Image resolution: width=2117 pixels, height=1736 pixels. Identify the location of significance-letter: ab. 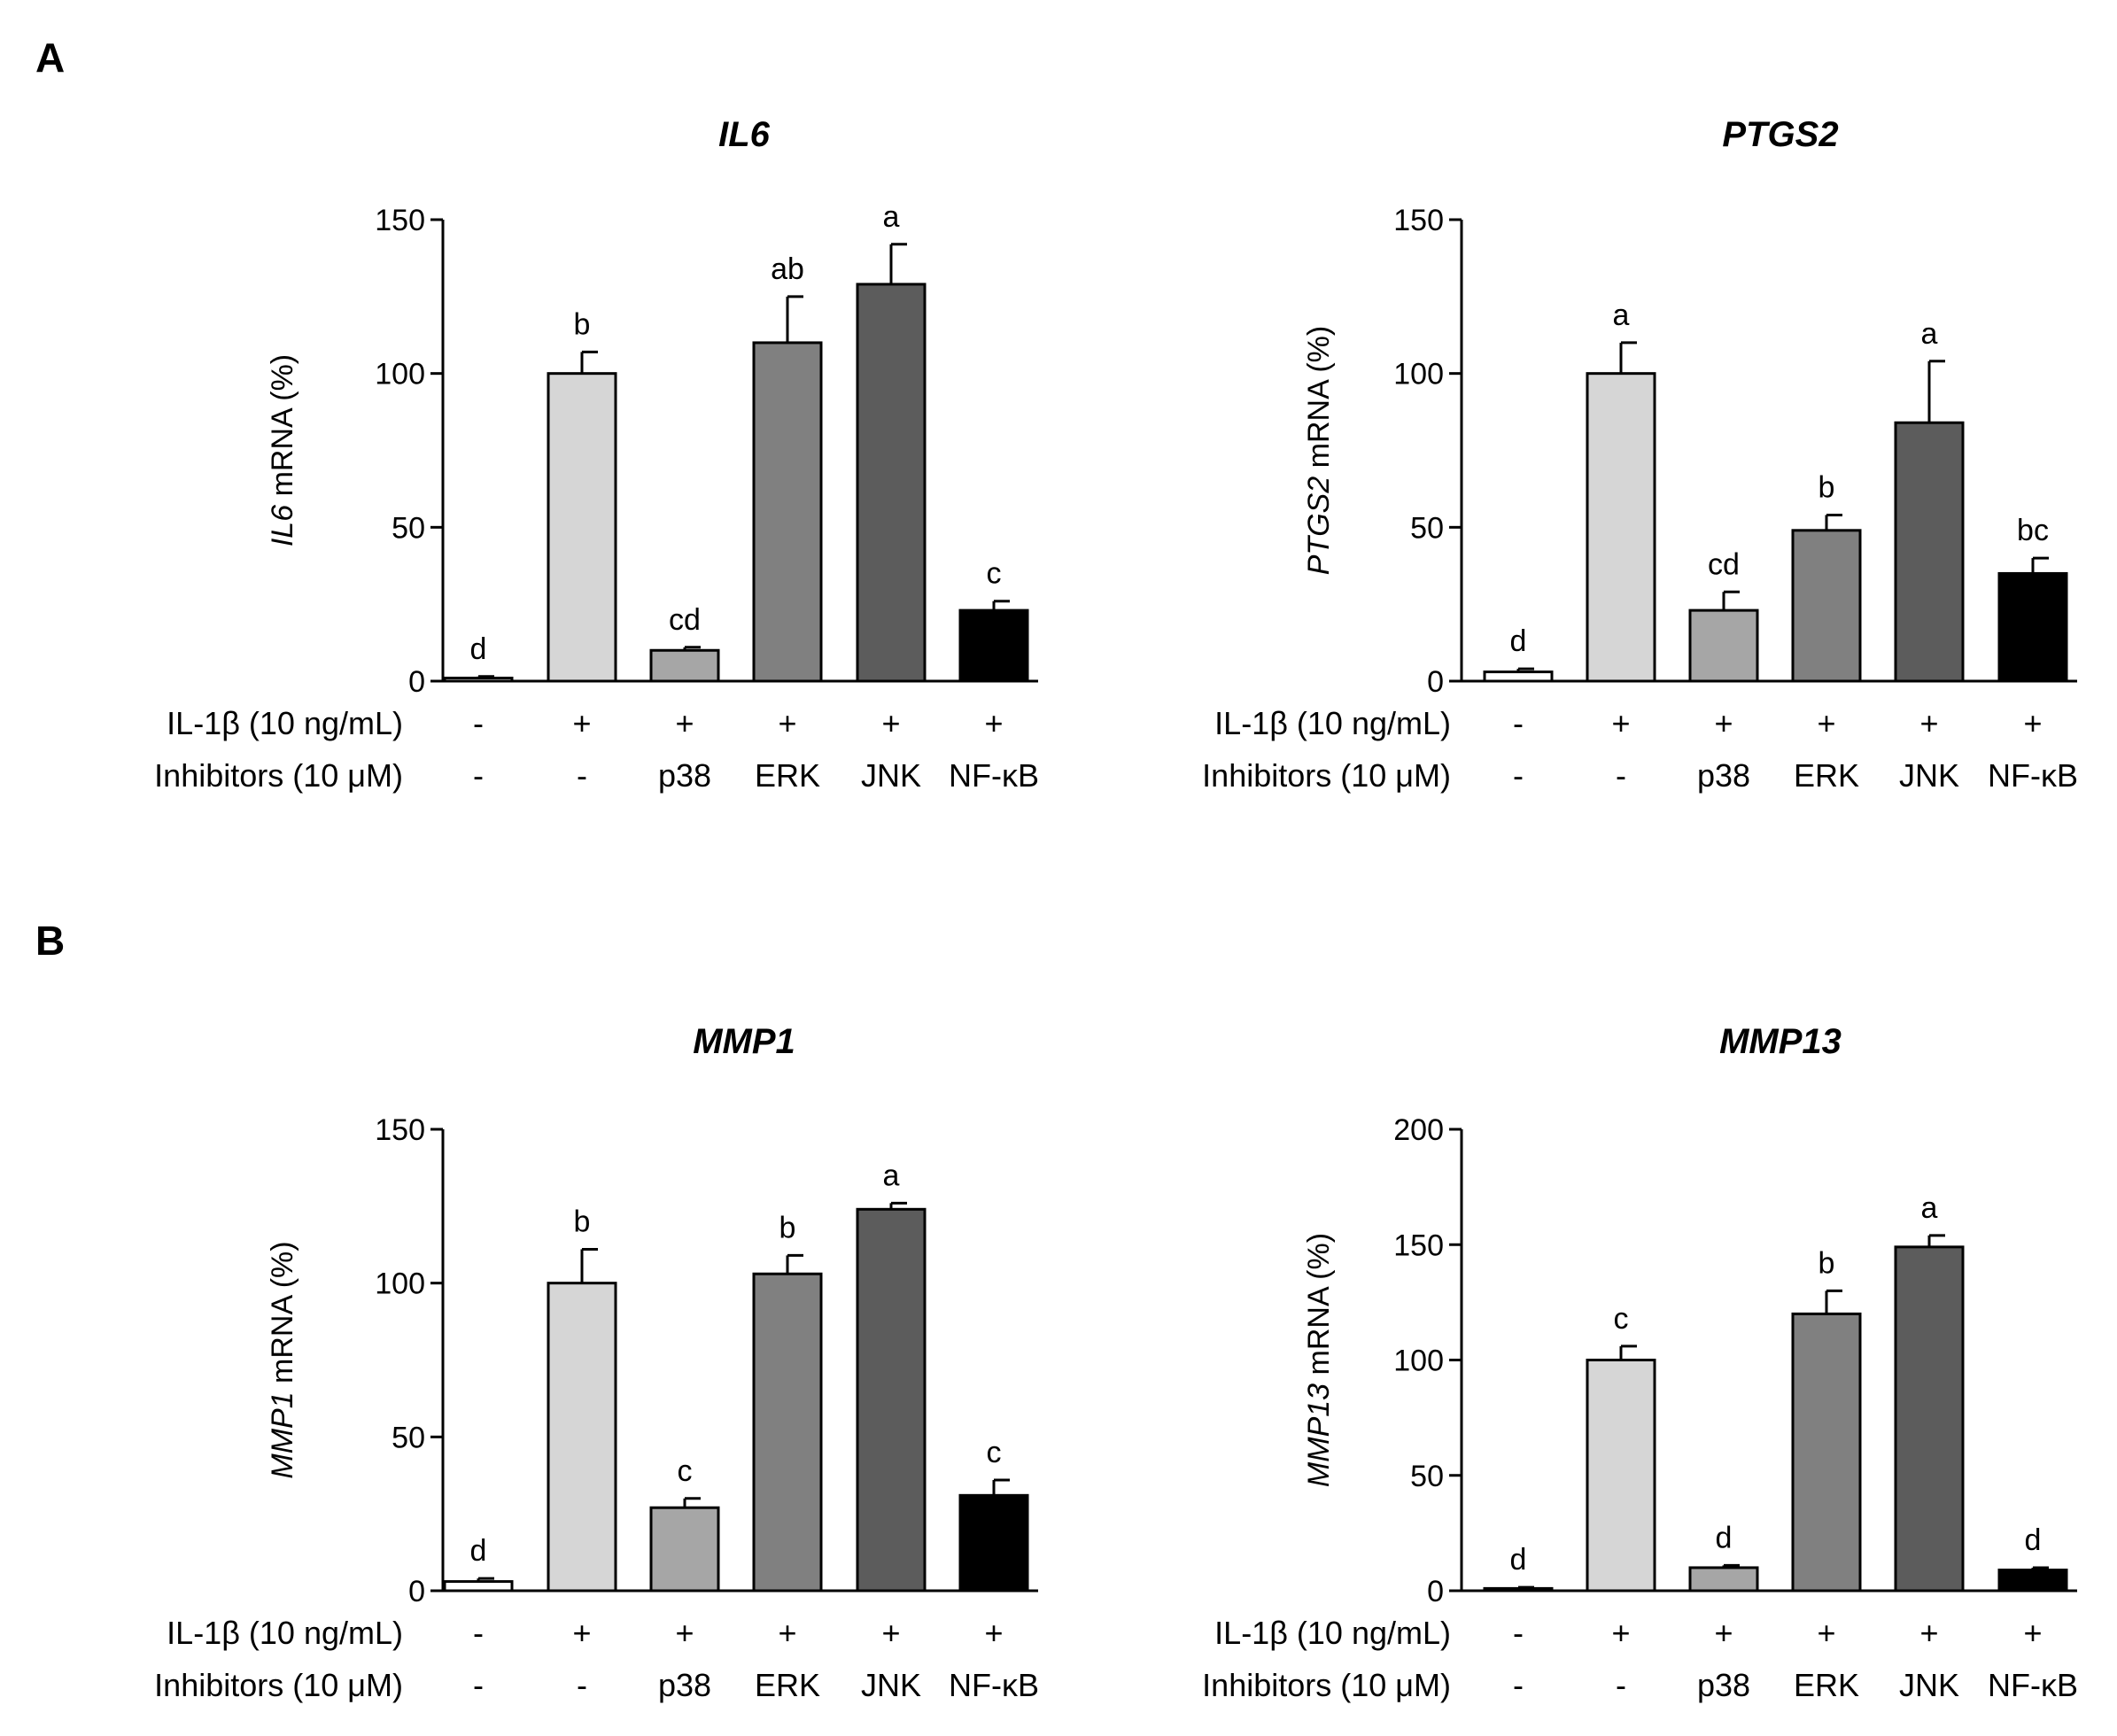
(787, 269).